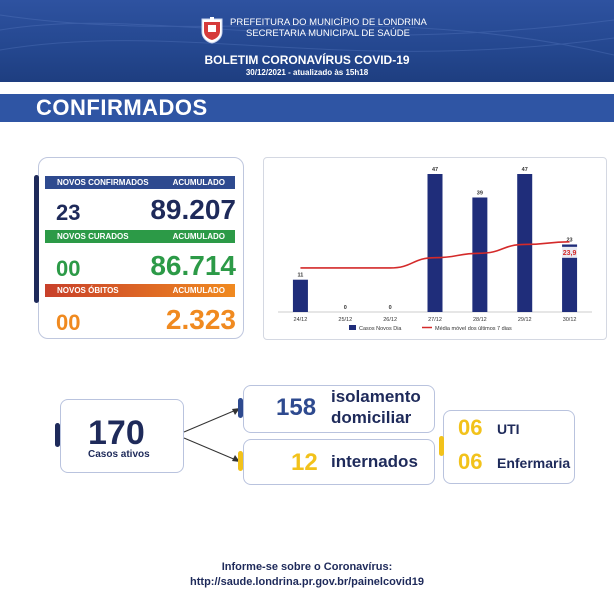  What do you see at coordinates (328, 22) in the screenshot?
I see `prefeitura-line: PREFEITURA DO MUNICÍPIO DE LONDRINA` at bounding box center [328, 22].